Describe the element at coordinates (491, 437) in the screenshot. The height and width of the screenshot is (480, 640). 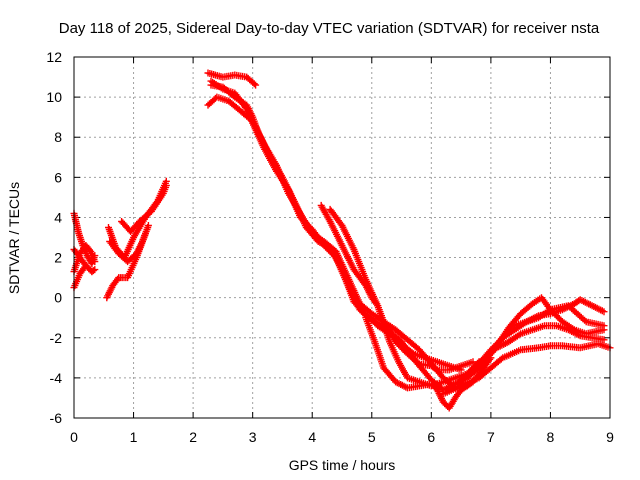
I see `x-tick-label: 7` at that location.